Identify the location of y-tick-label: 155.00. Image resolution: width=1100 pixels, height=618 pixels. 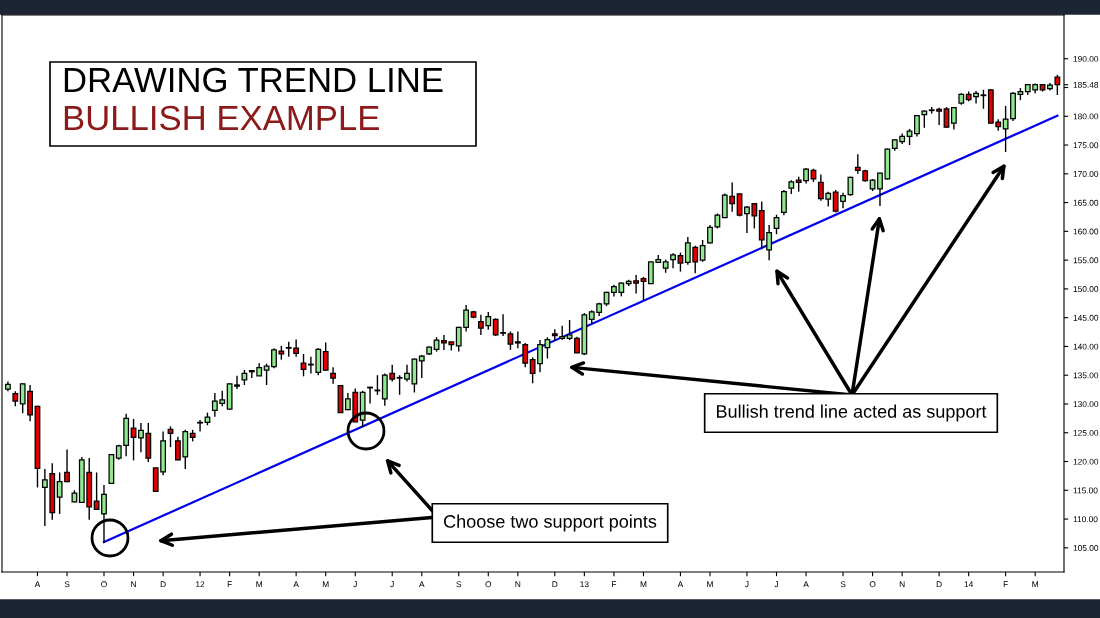
(1086, 260).